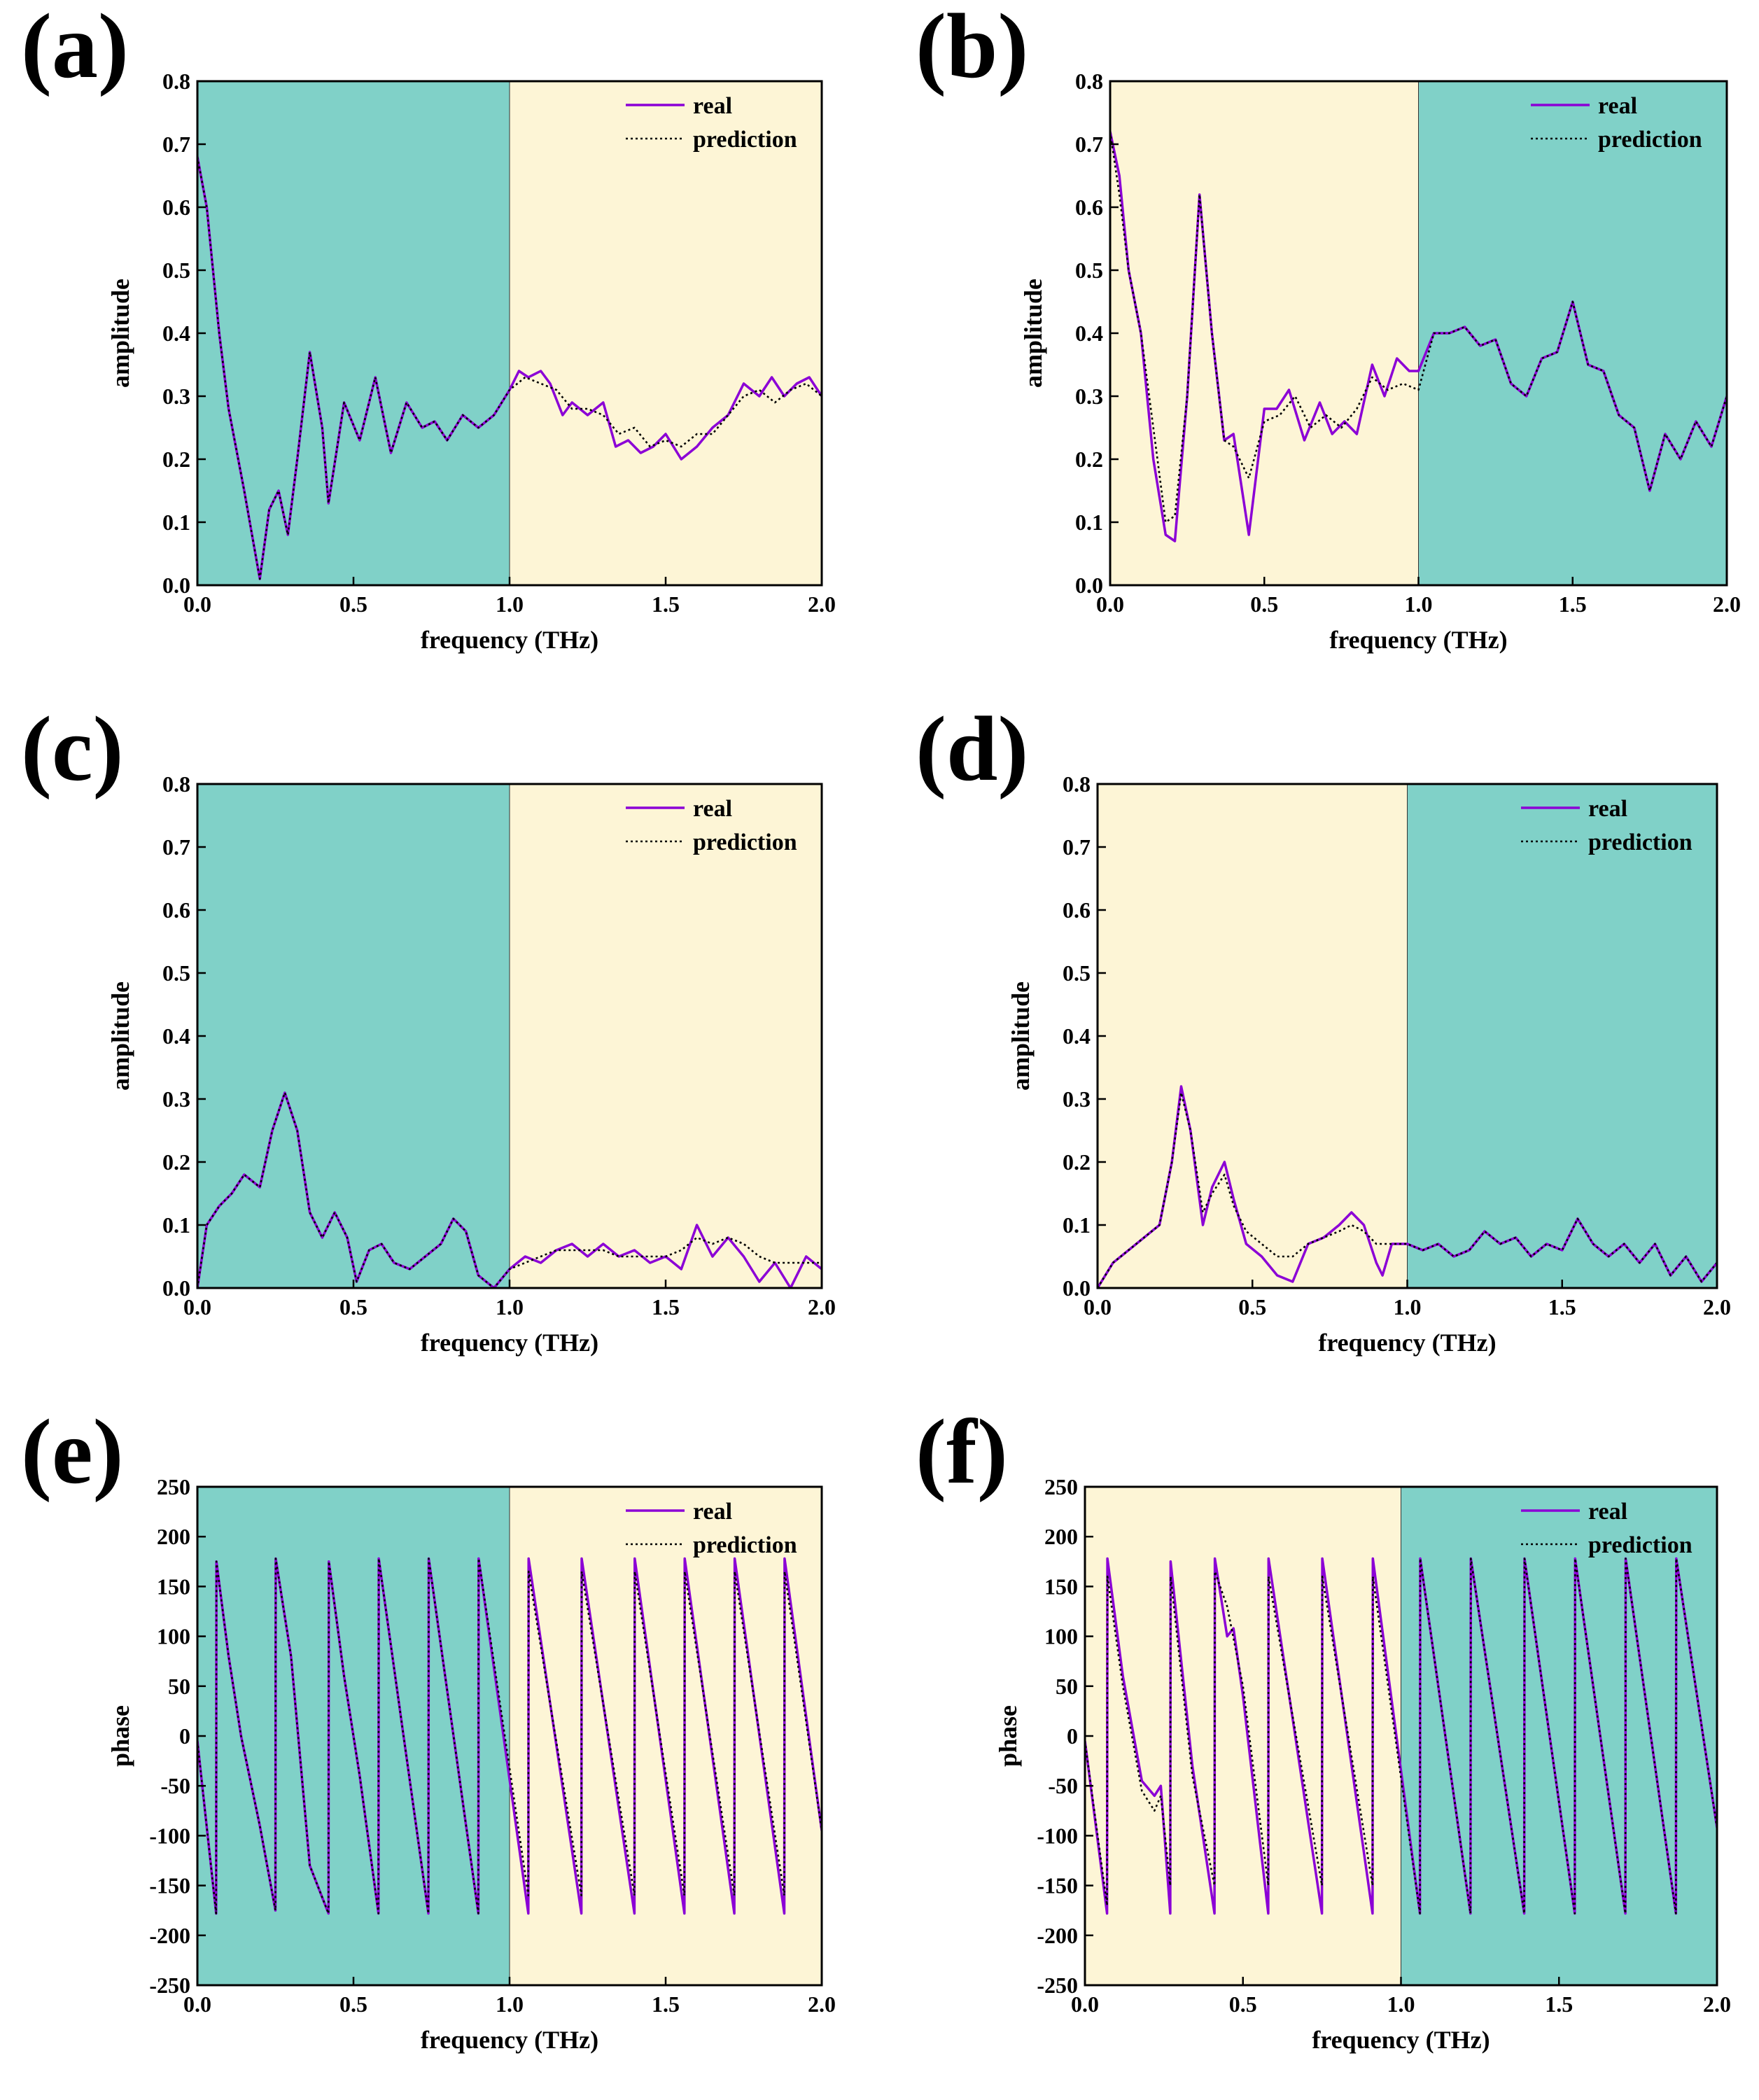 The image size is (1759, 2100). Describe the element at coordinates (72, 1451) in the screenshot. I see `panel-letter: (e)` at that location.